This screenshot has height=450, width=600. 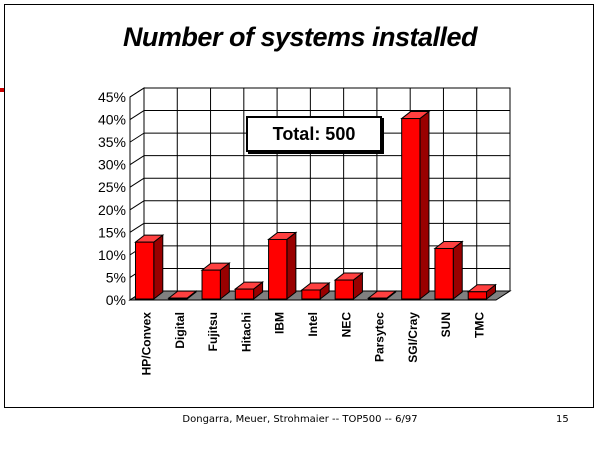 What do you see at coordinates (180, 330) in the screenshot?
I see `x-tick-label: Digital` at bounding box center [180, 330].